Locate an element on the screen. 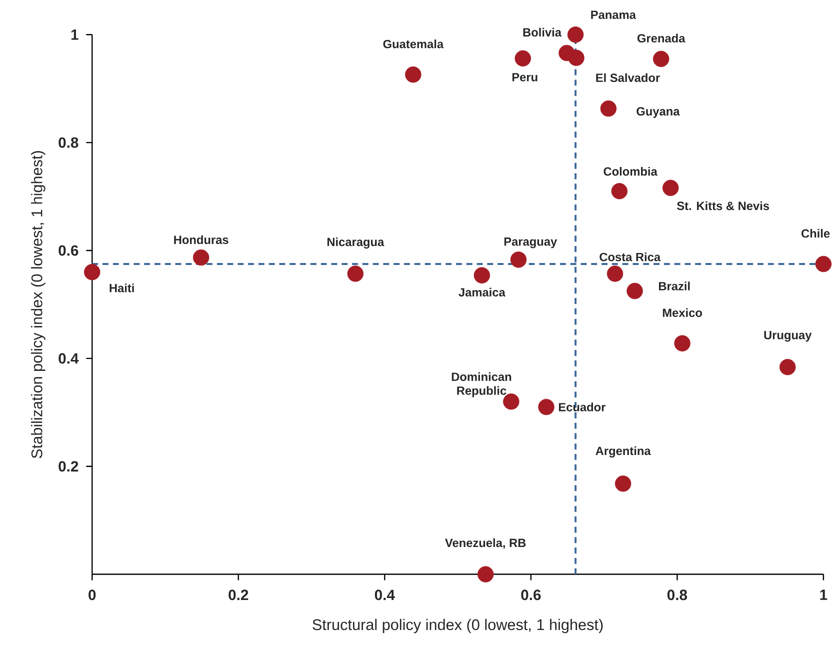 The image size is (838, 647). annotation: Mexico is located at coordinates (682, 313).